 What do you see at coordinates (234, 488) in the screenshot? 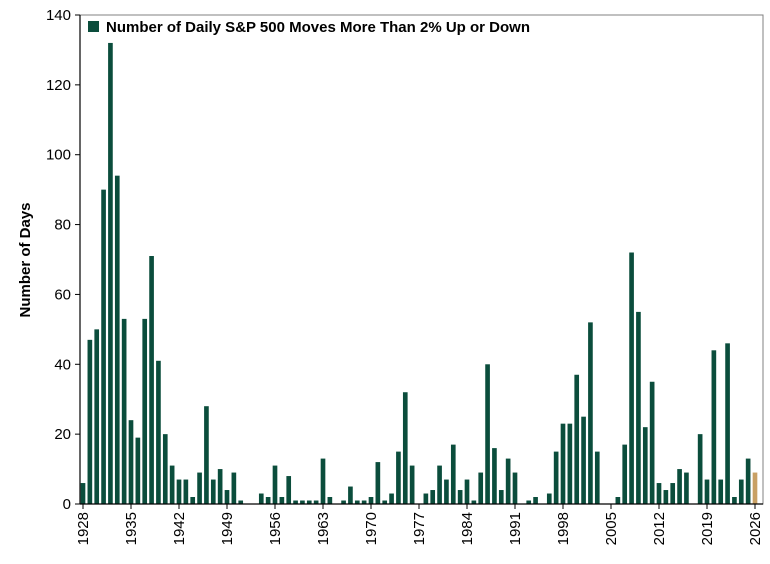
I see `bar-1950` at bounding box center [234, 488].